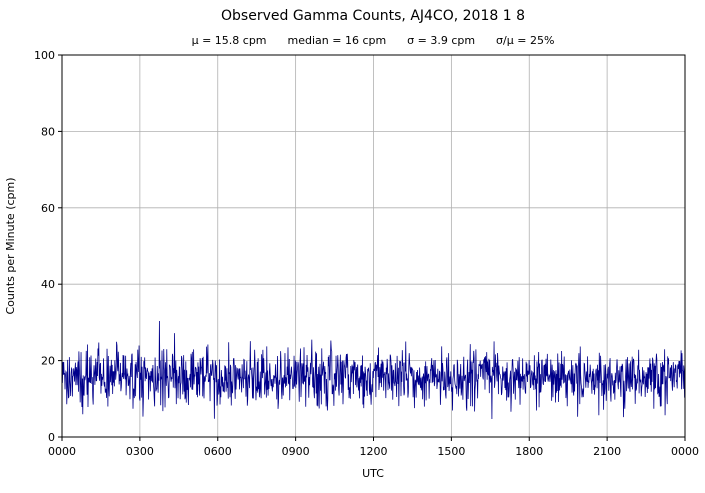 The width and height of the screenshot is (705, 493). Describe the element at coordinates (373, 473) in the screenshot. I see `x-axis-label: UTC` at that location.